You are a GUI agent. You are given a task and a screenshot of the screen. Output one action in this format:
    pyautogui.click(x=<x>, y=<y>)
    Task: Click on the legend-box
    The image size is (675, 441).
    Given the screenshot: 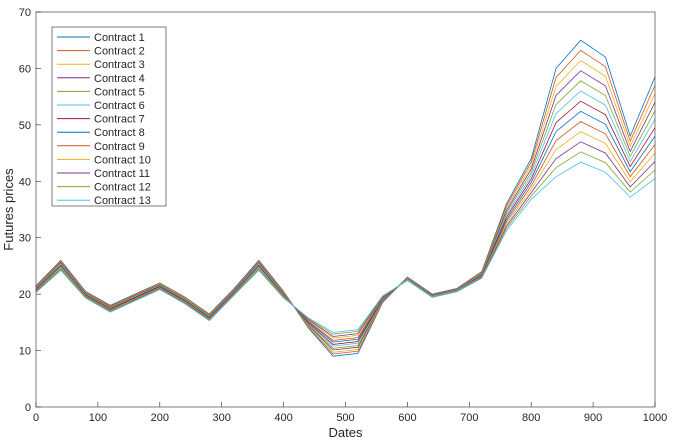 What is the action you would take?
    pyautogui.click(x=109, y=116)
    